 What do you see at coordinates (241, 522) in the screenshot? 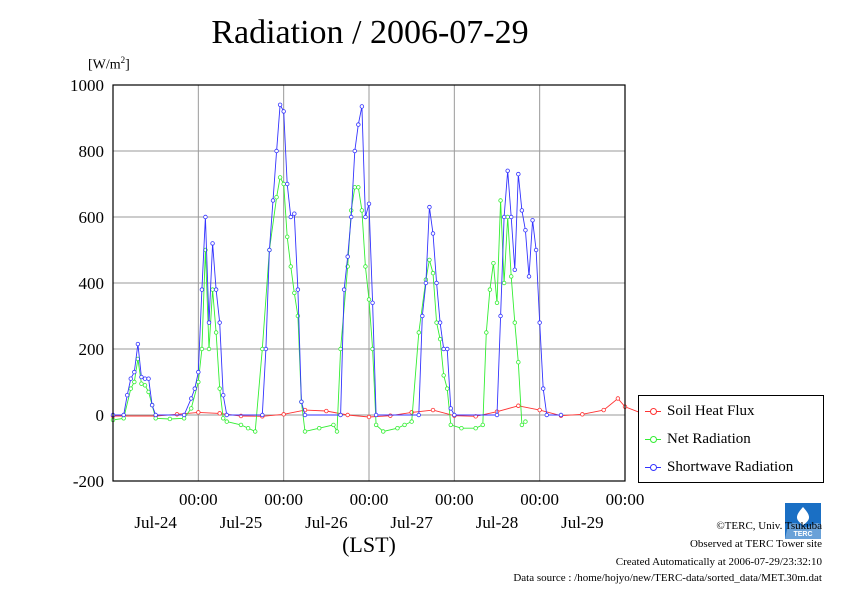
I see `x-tick-date: Jul-25` at bounding box center [241, 522].